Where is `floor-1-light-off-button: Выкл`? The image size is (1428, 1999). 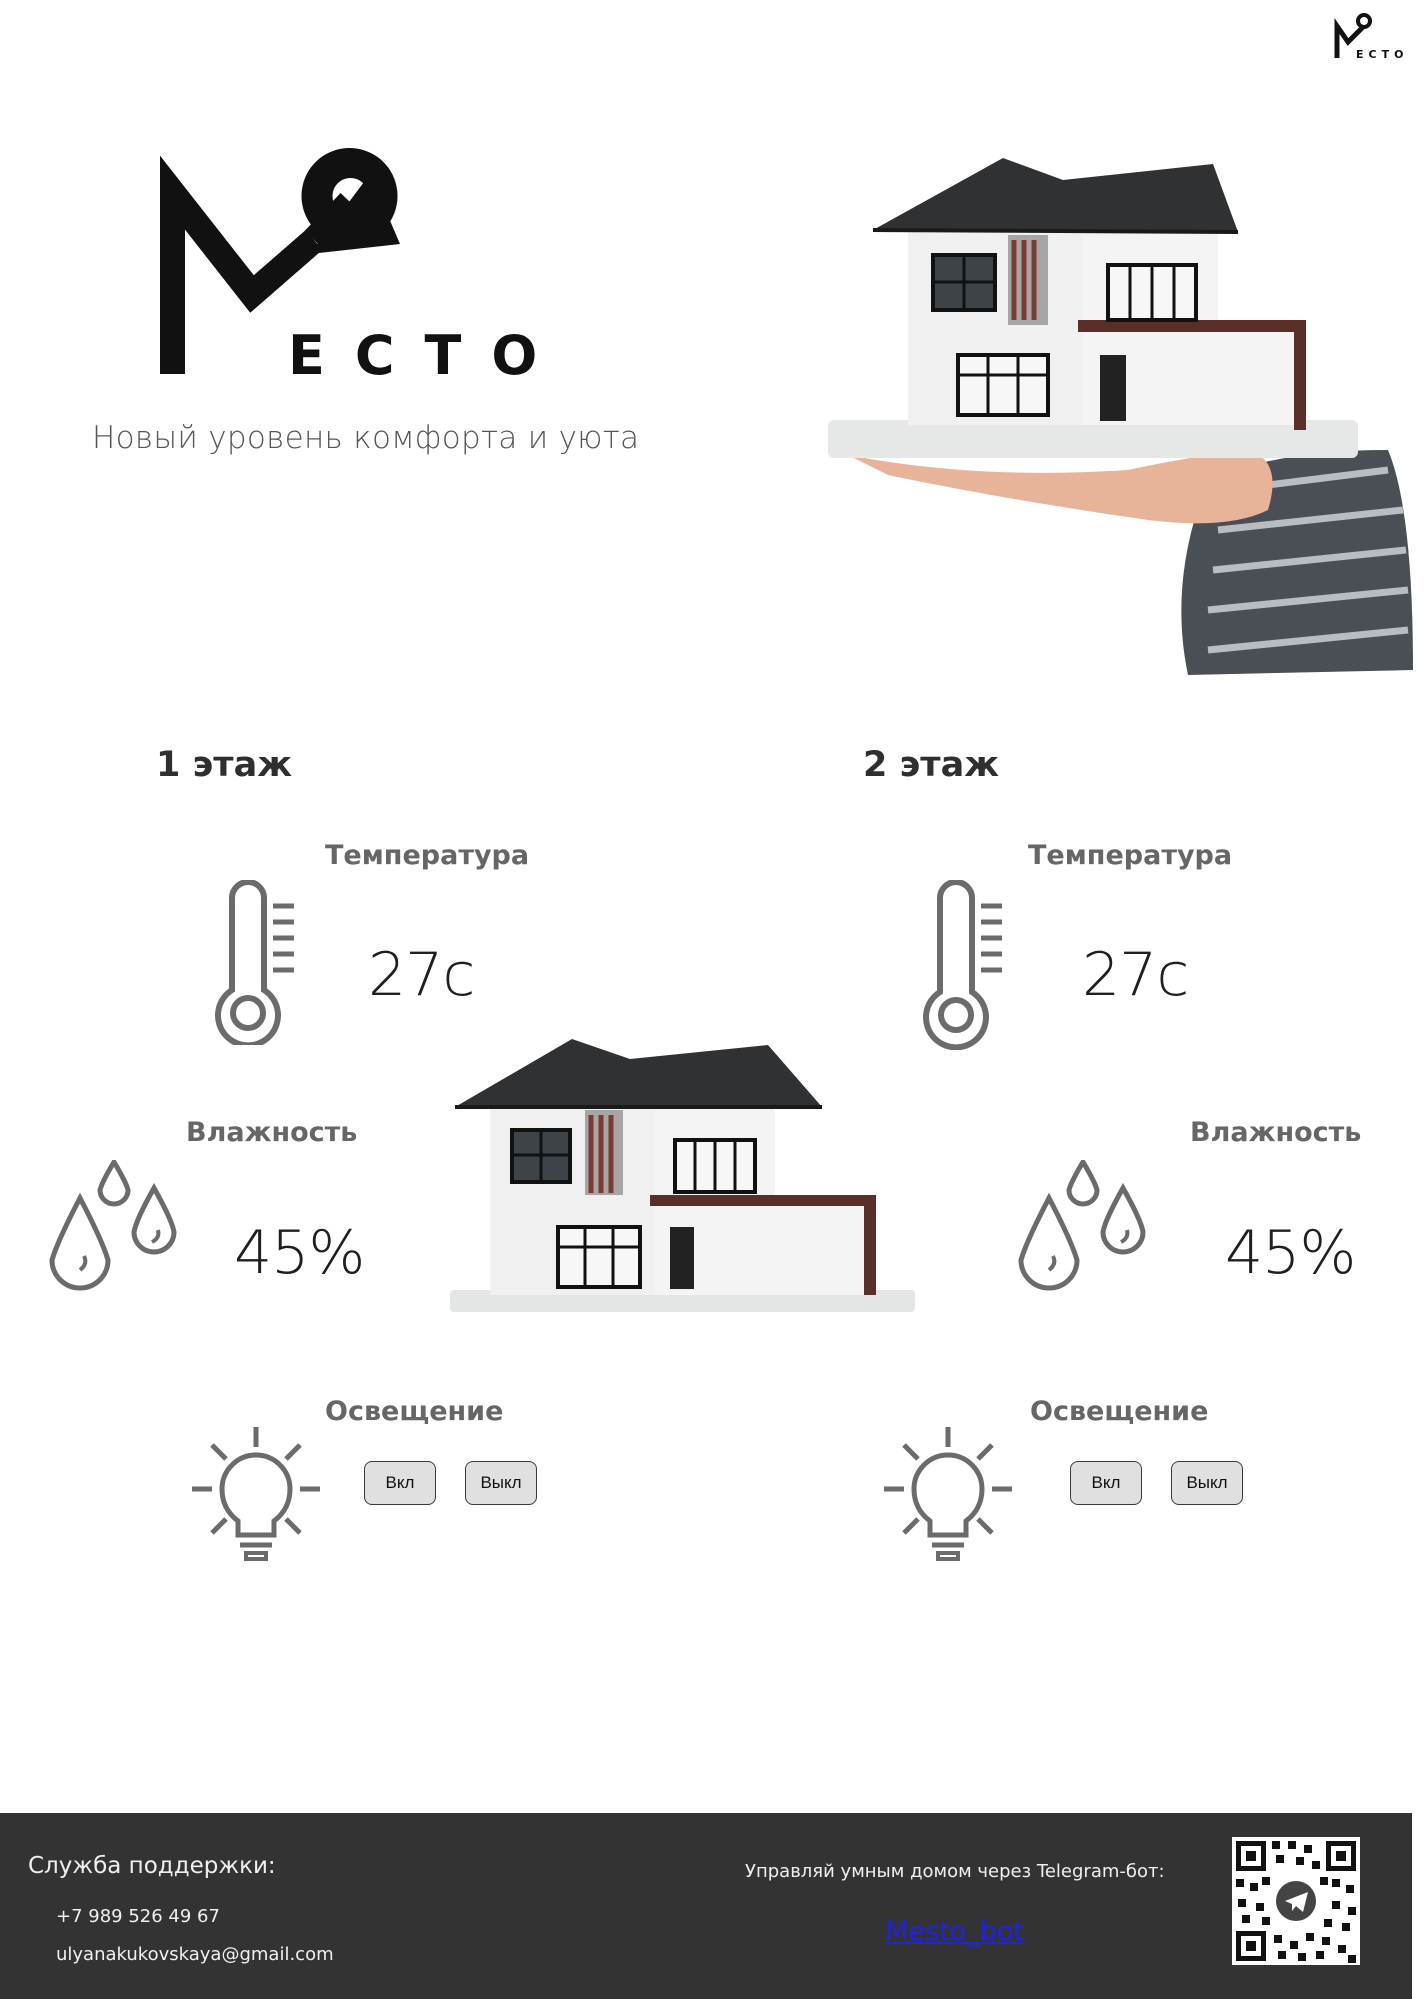
floor-1-light-off-button: Выкл is located at coordinates (501, 1483).